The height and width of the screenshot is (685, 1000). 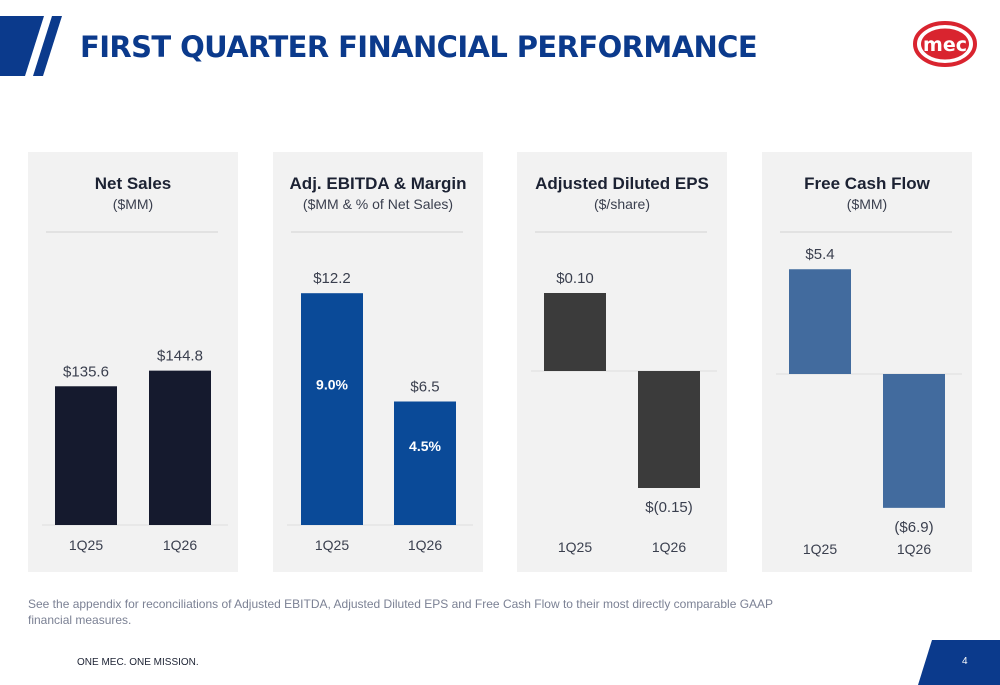 I want to click on net-sales-bar-1q26, so click(x=180, y=447).